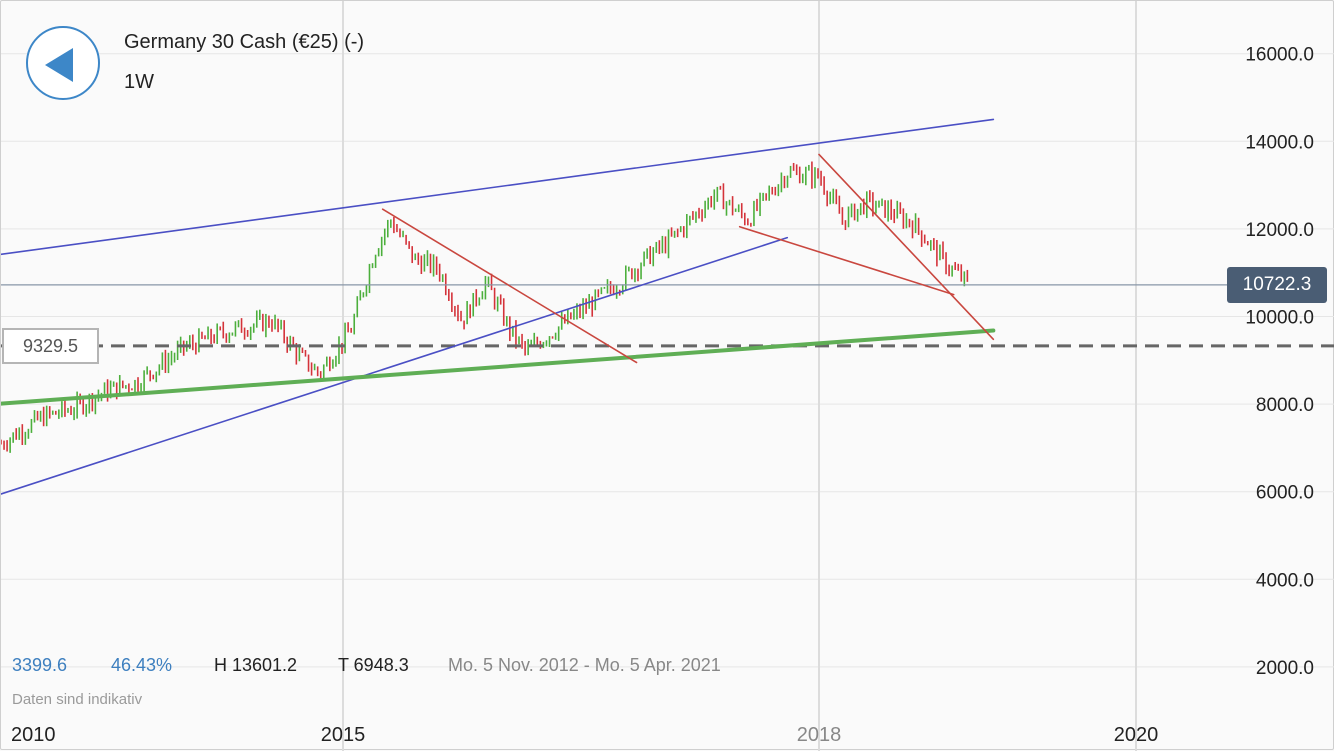  What do you see at coordinates (498, 187) in the screenshot?
I see `trend-line-channel-upper` at bounding box center [498, 187].